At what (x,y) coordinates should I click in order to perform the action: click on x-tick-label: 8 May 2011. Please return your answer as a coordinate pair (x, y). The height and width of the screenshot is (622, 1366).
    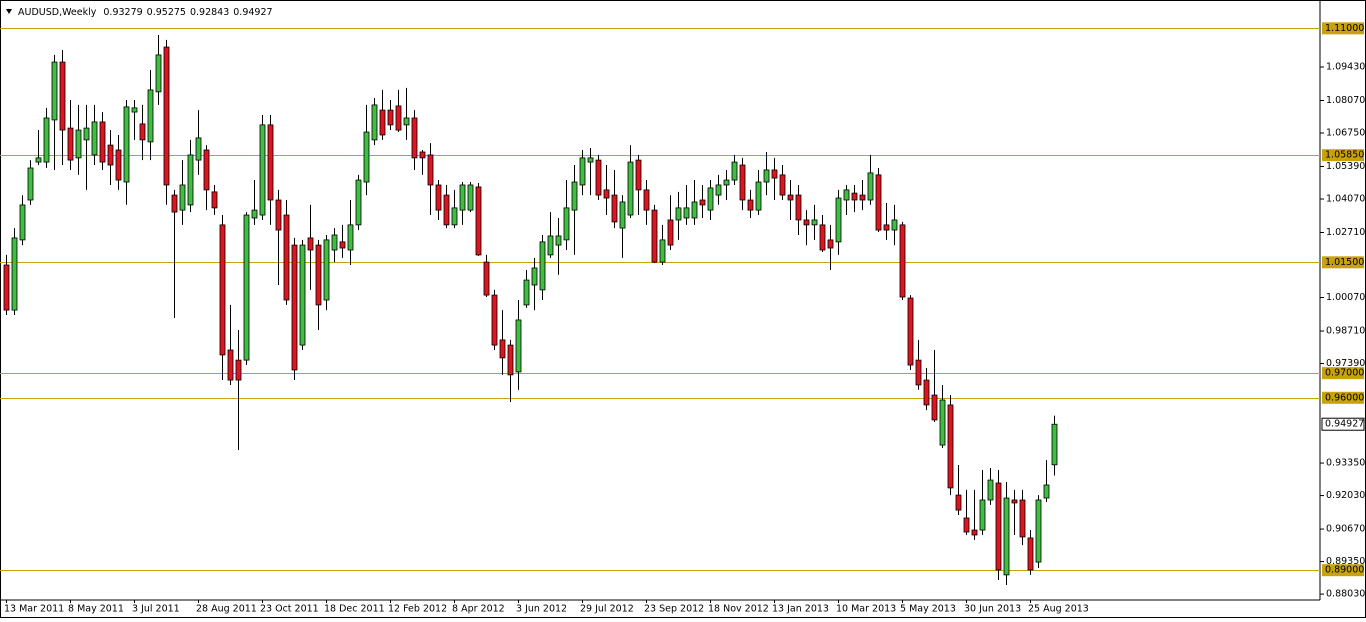
    Looking at the image, I should click on (96, 609).